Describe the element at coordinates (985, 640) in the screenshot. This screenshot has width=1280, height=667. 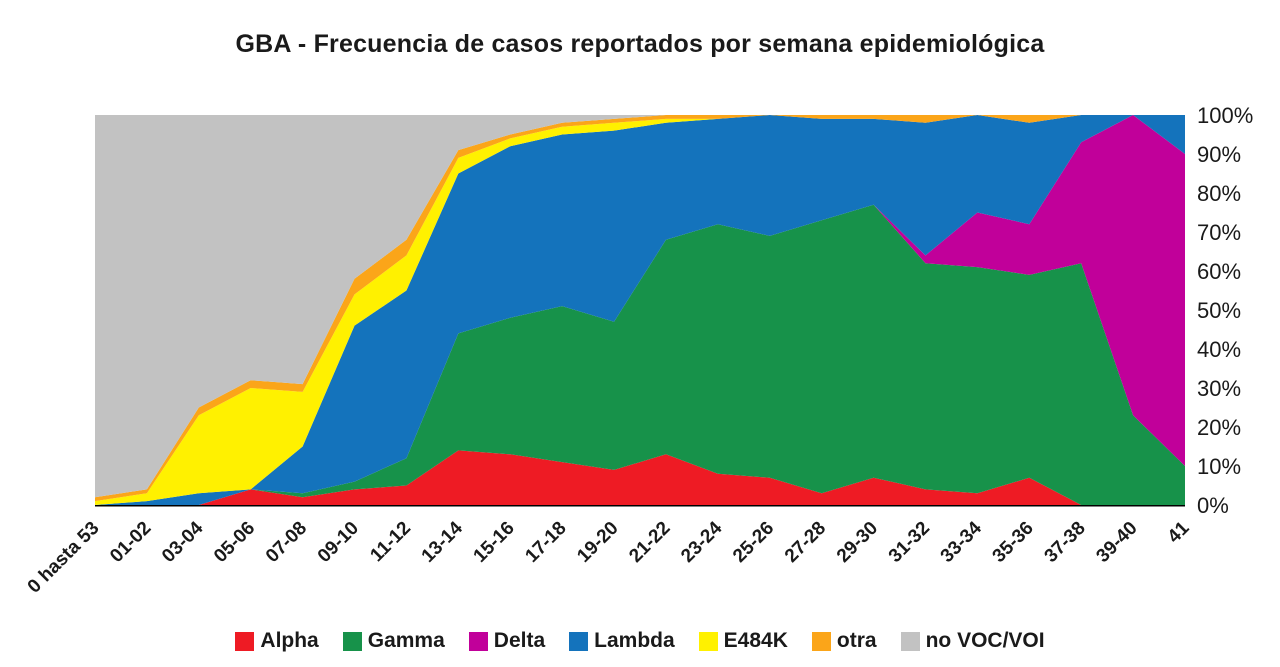
I see `legend-label: no VOC/VOI` at that location.